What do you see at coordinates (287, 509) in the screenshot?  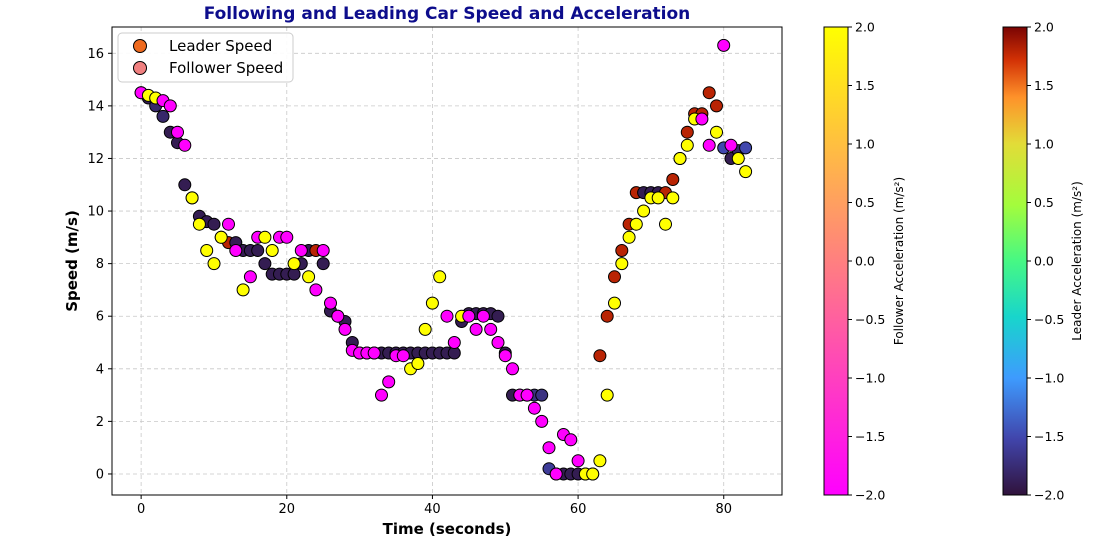 I see `x-tick-label: 20` at bounding box center [287, 509].